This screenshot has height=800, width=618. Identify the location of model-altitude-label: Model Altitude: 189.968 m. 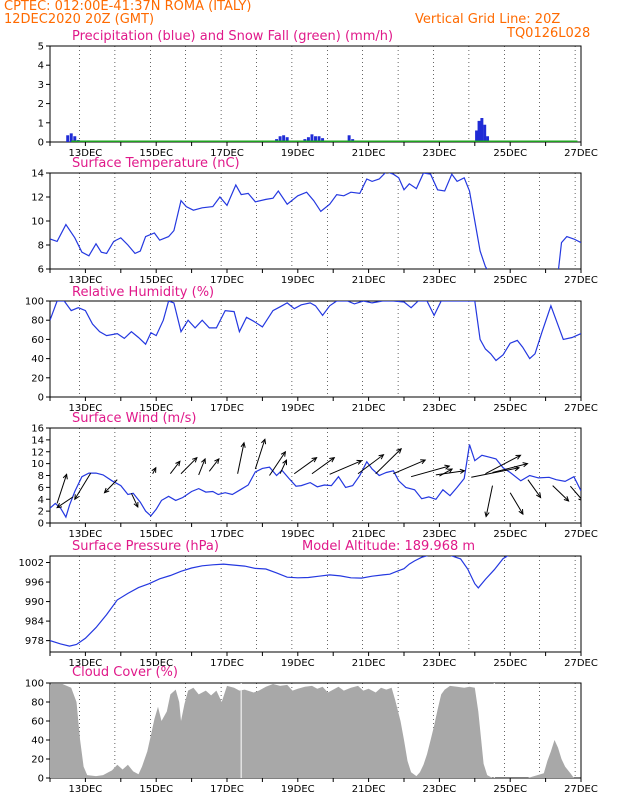
(389, 546).